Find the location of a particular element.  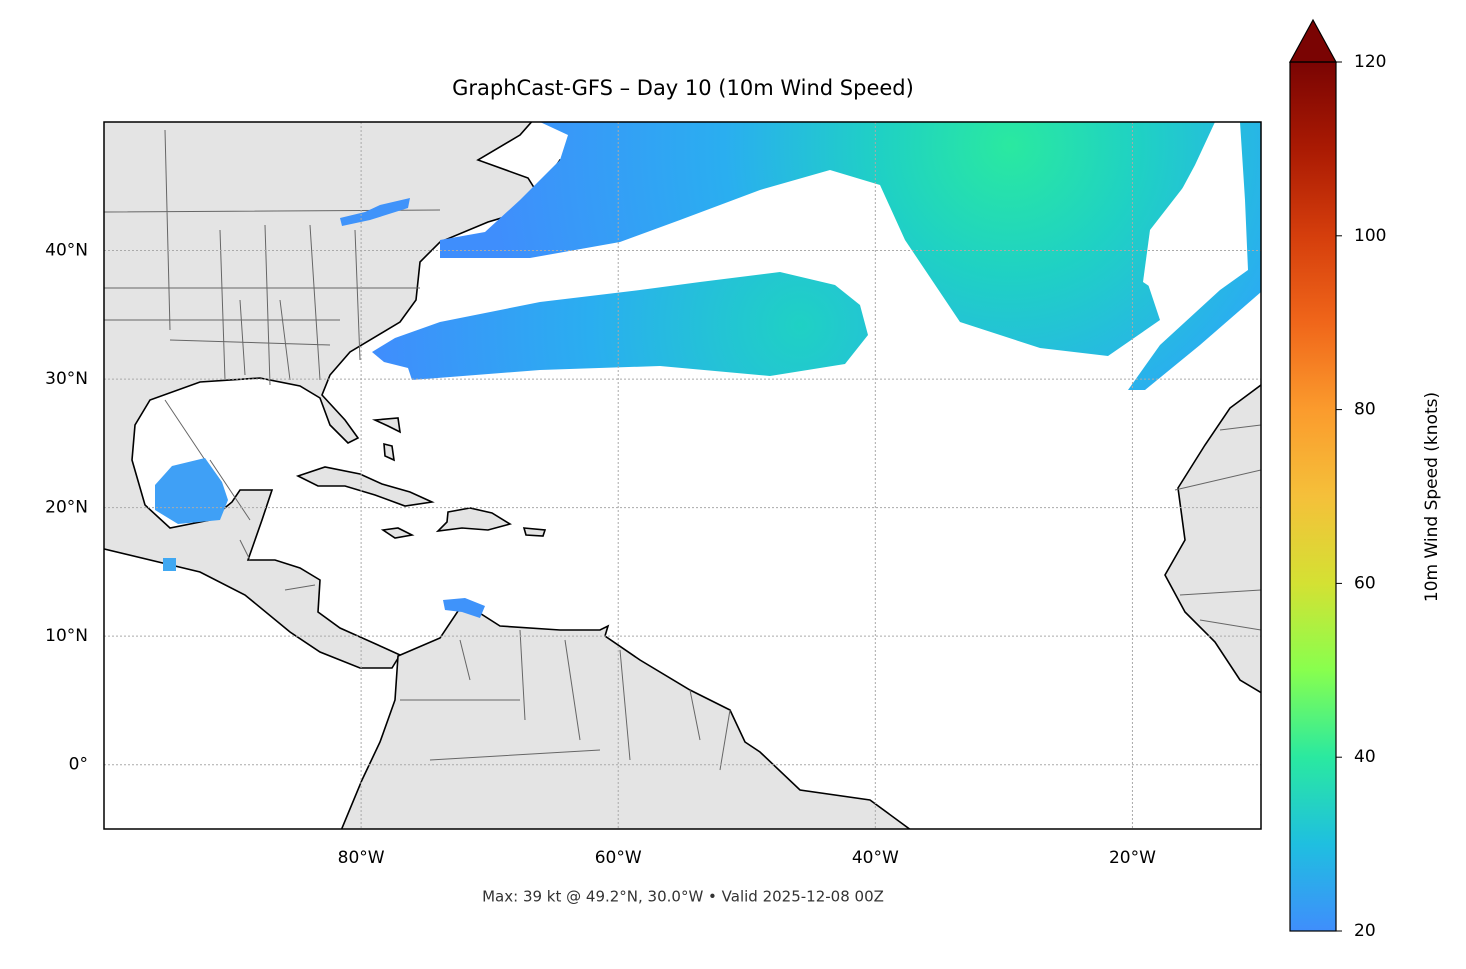

x-tick-label: 80°W is located at coordinates (361, 858).